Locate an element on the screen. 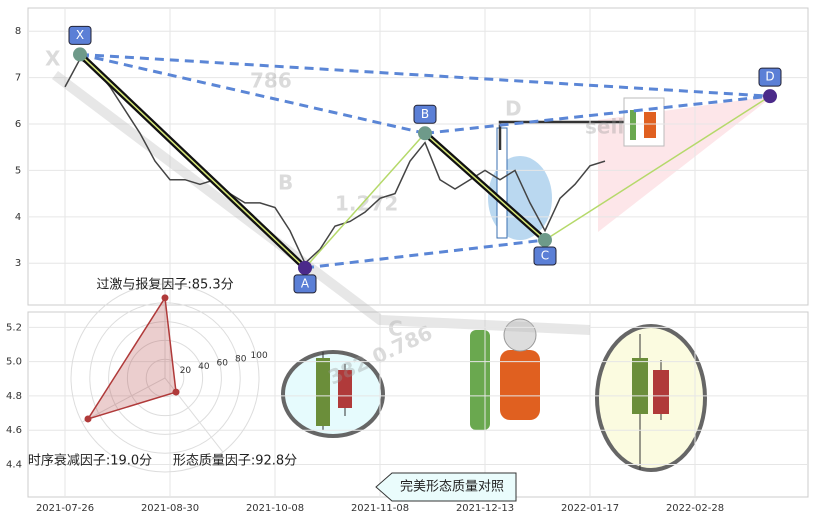  button-shape is located at coordinates (446, 487).